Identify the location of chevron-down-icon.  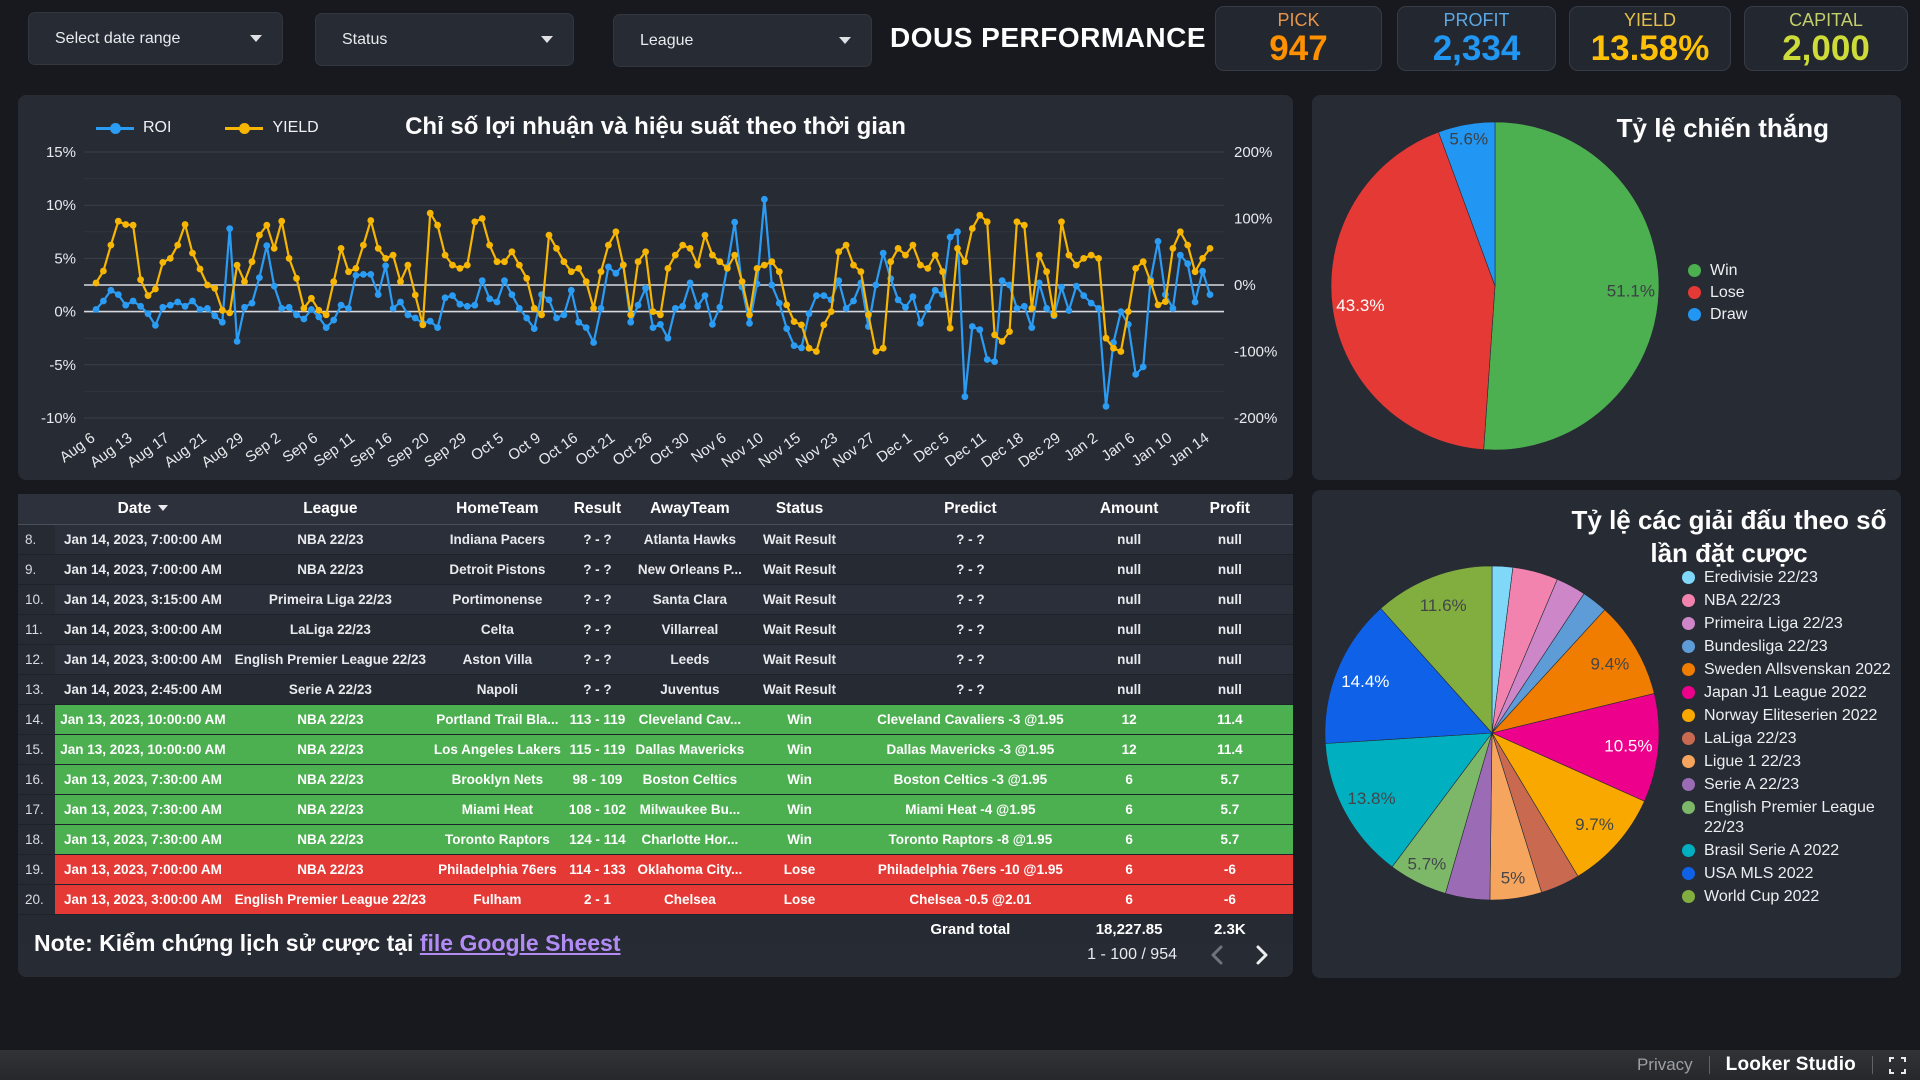
(547, 39).